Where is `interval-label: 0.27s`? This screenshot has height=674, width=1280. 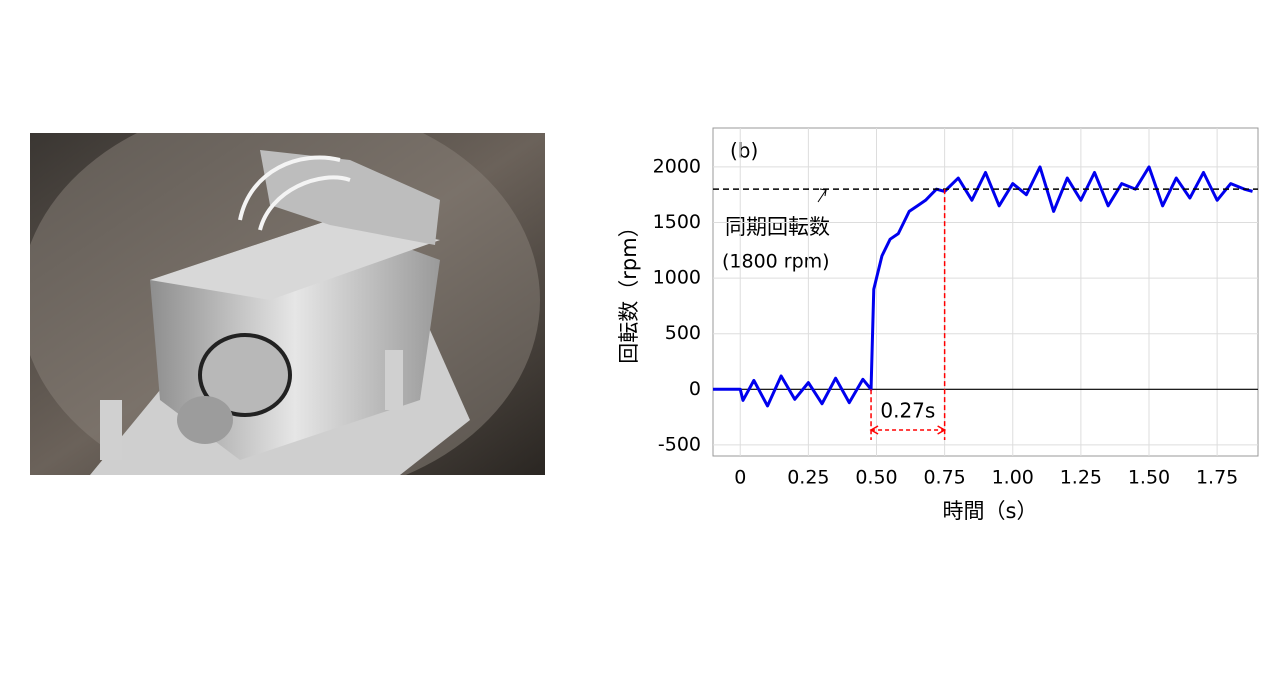 interval-label: 0.27s is located at coordinates (907, 411).